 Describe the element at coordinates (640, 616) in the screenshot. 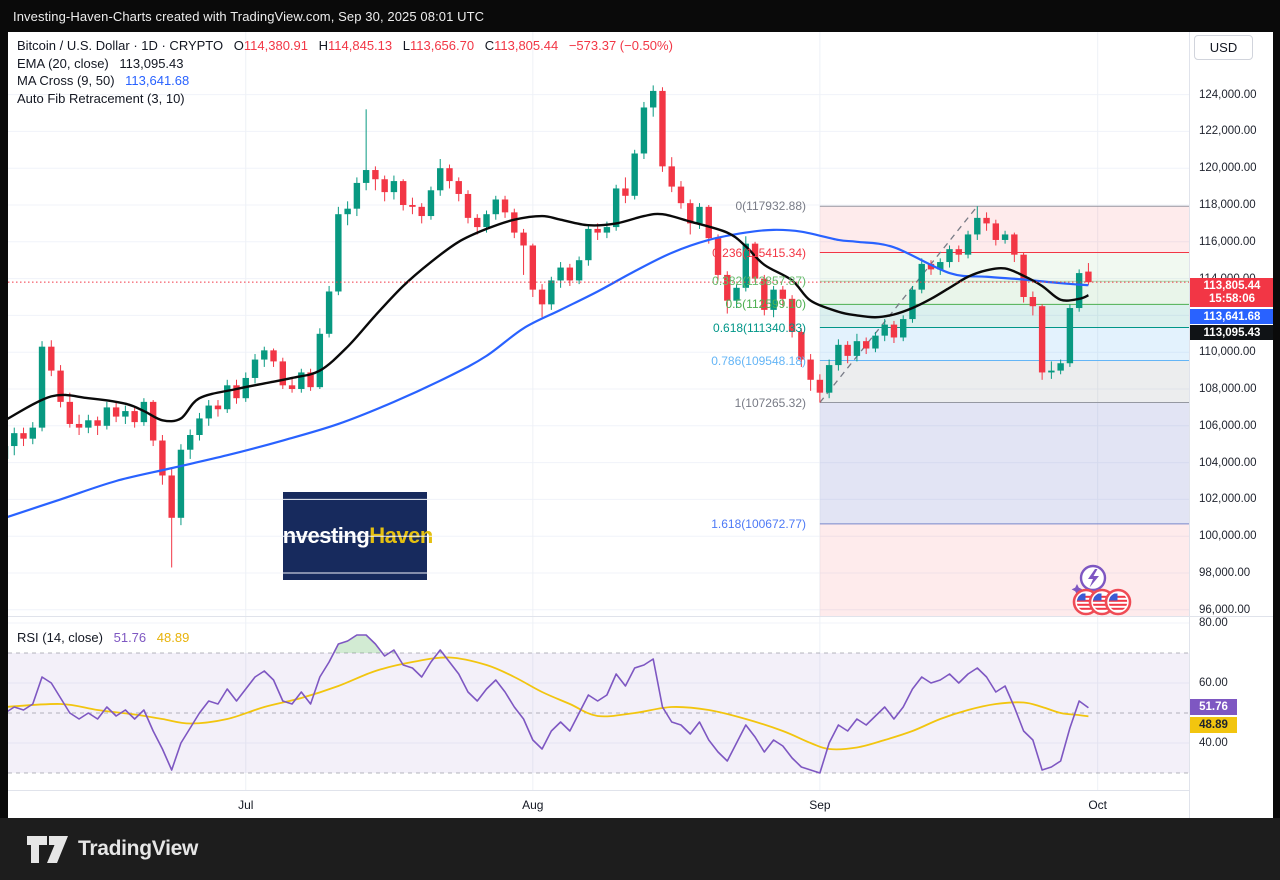

I see `pane-separator` at that location.